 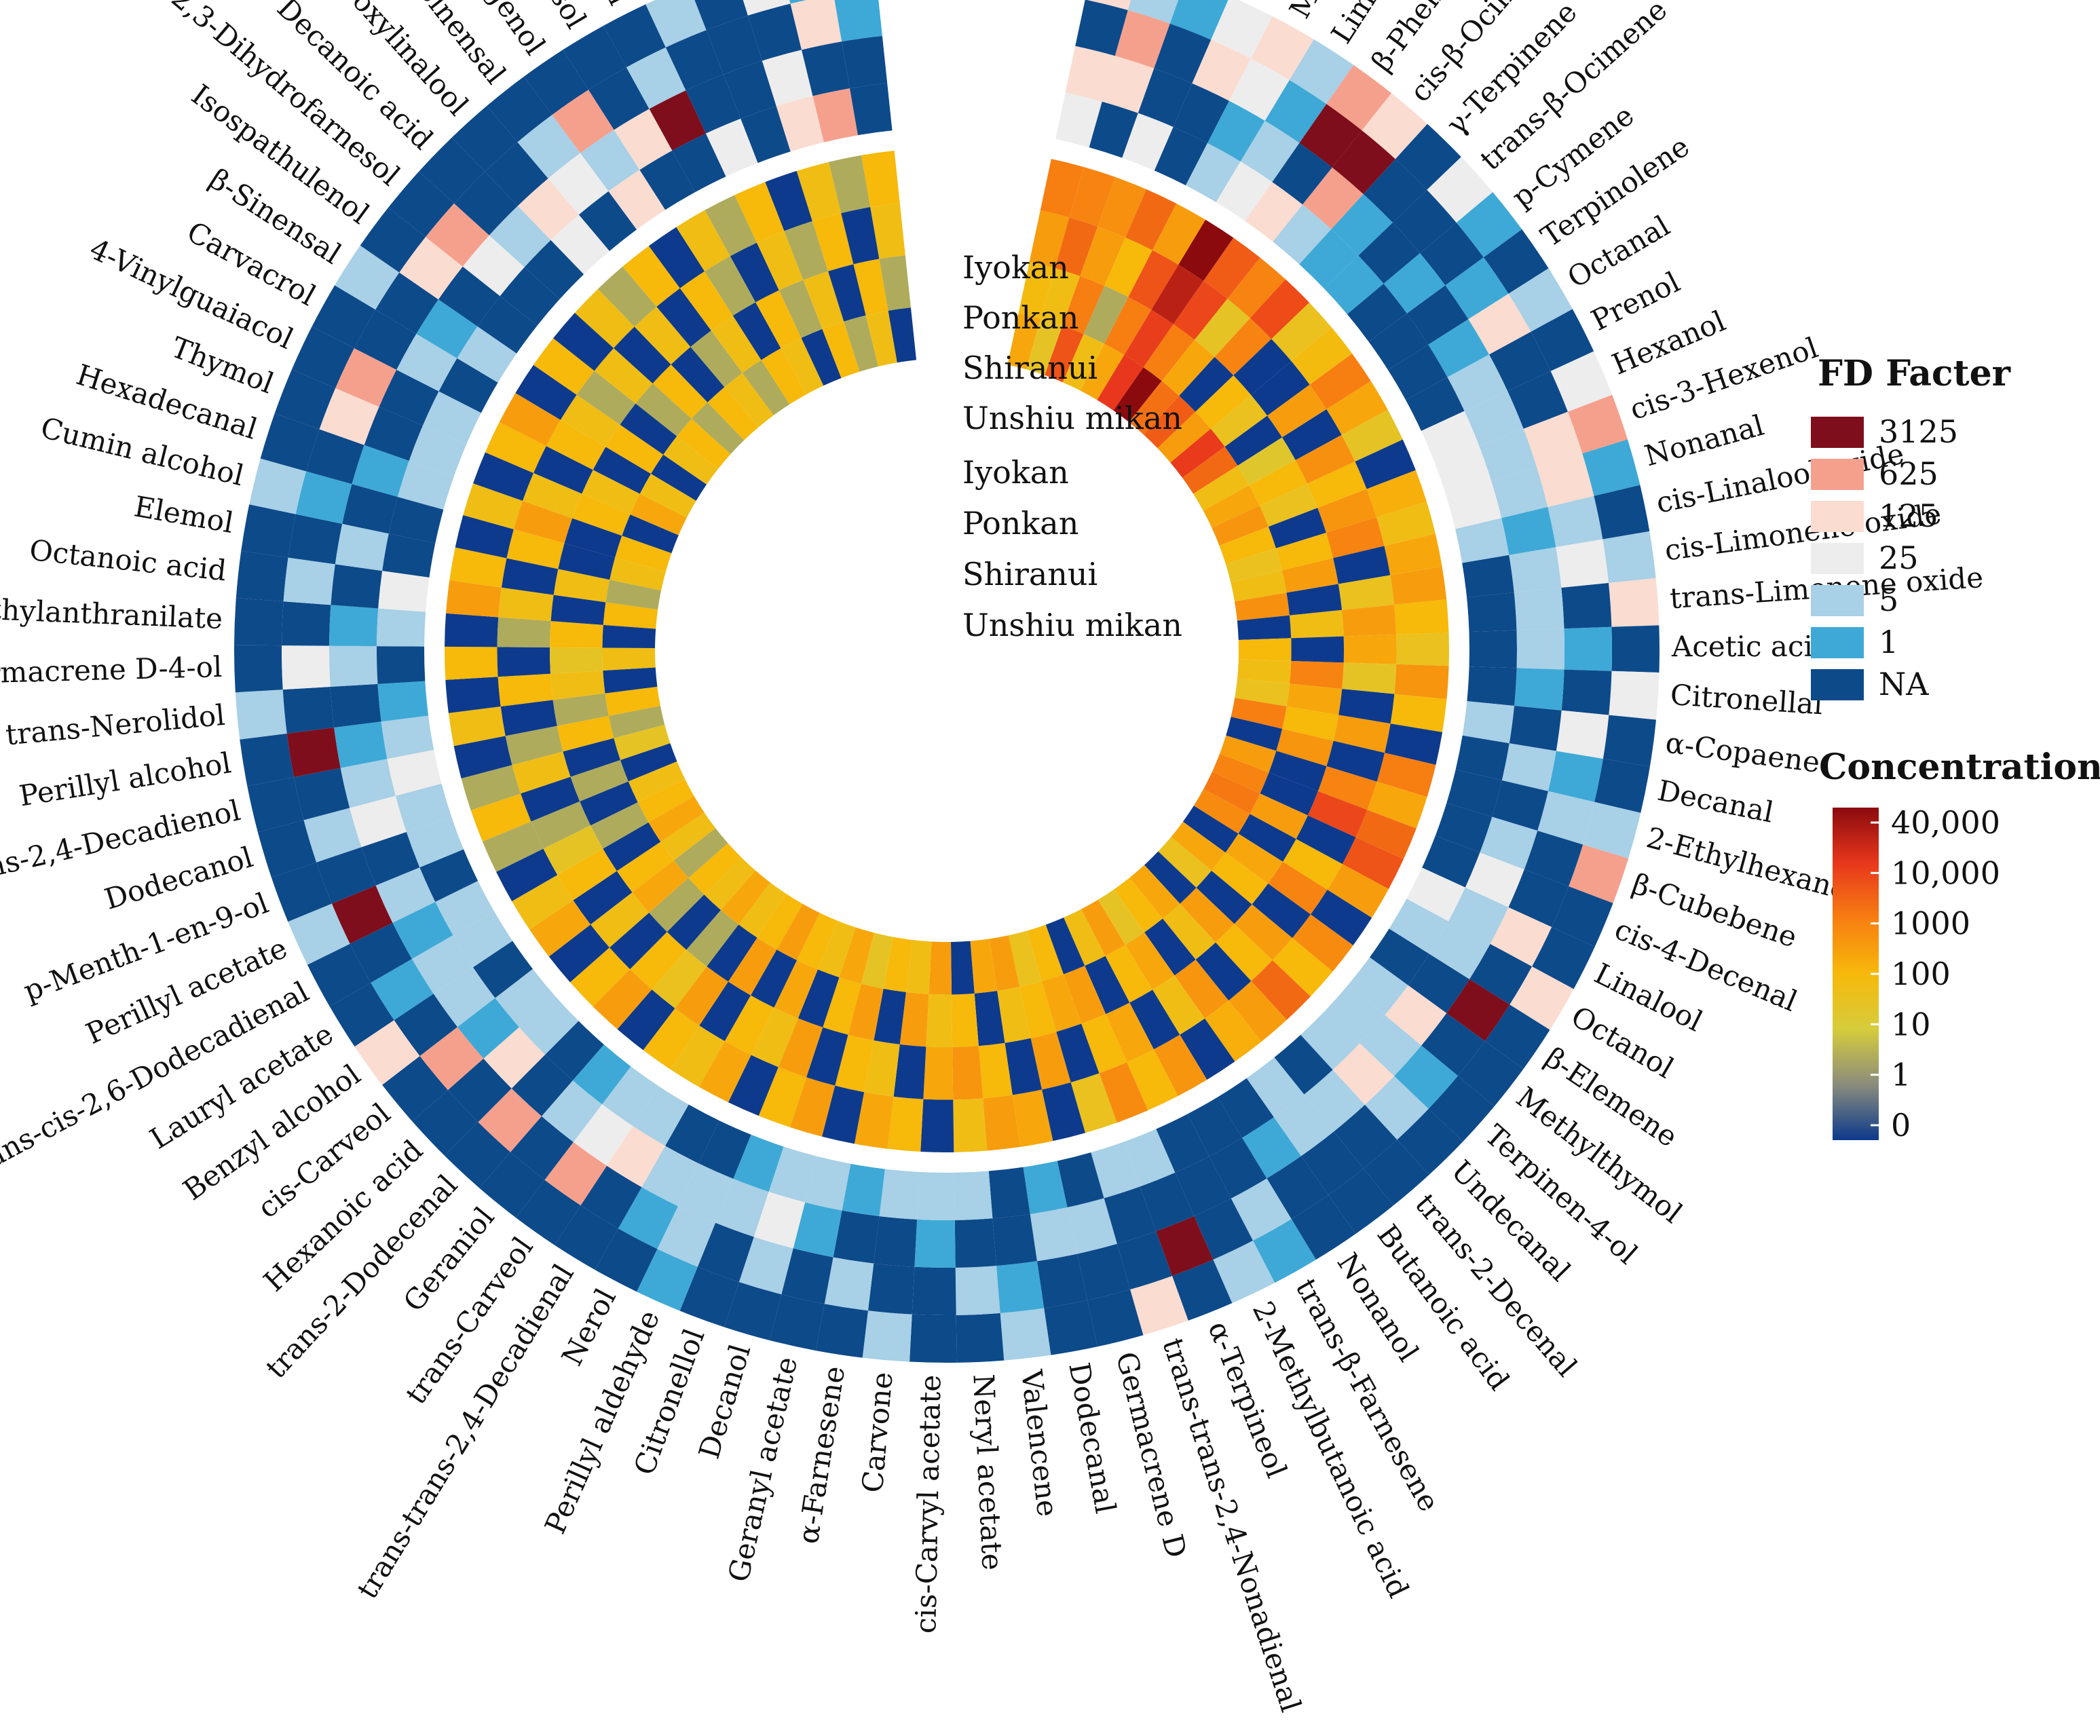 I want to click on fd-legend-label: 125, so click(x=1908, y=515).